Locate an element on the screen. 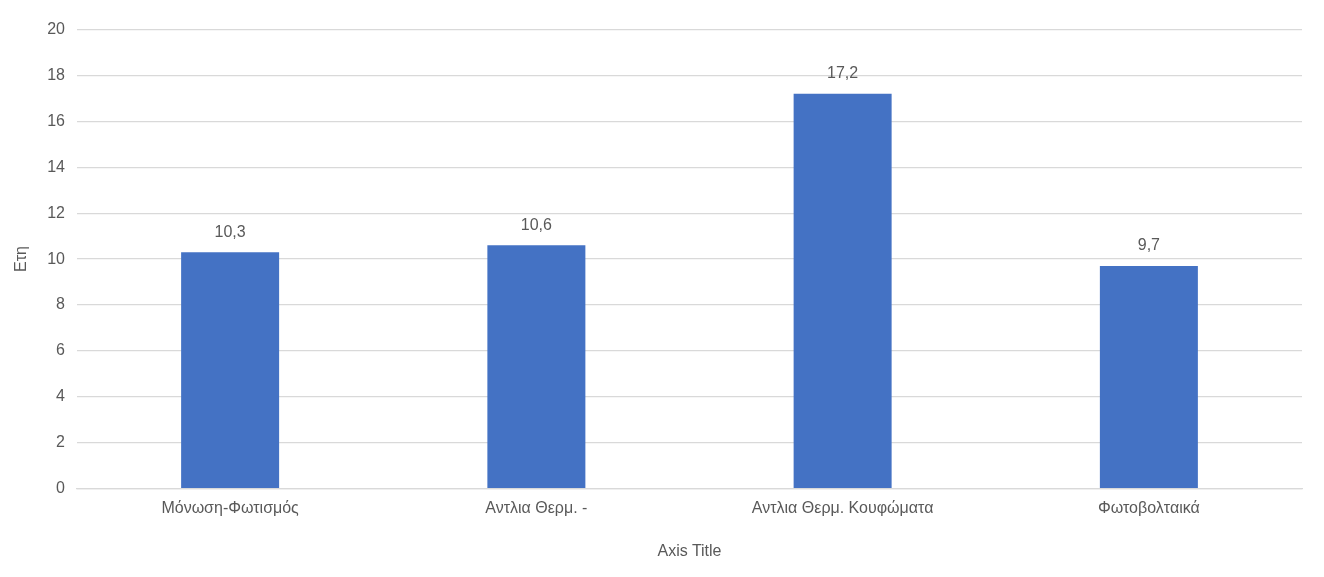 This screenshot has width=1324, height=577. x-tick-label: Αντλια Θερμ. Κουφώματα is located at coordinates (842, 507).